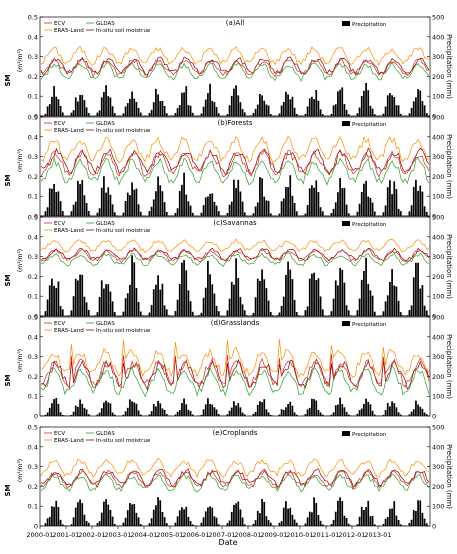  What do you see at coordinates (8, 80) in the screenshot?
I see `y-left-label: SM` at bounding box center [8, 80].